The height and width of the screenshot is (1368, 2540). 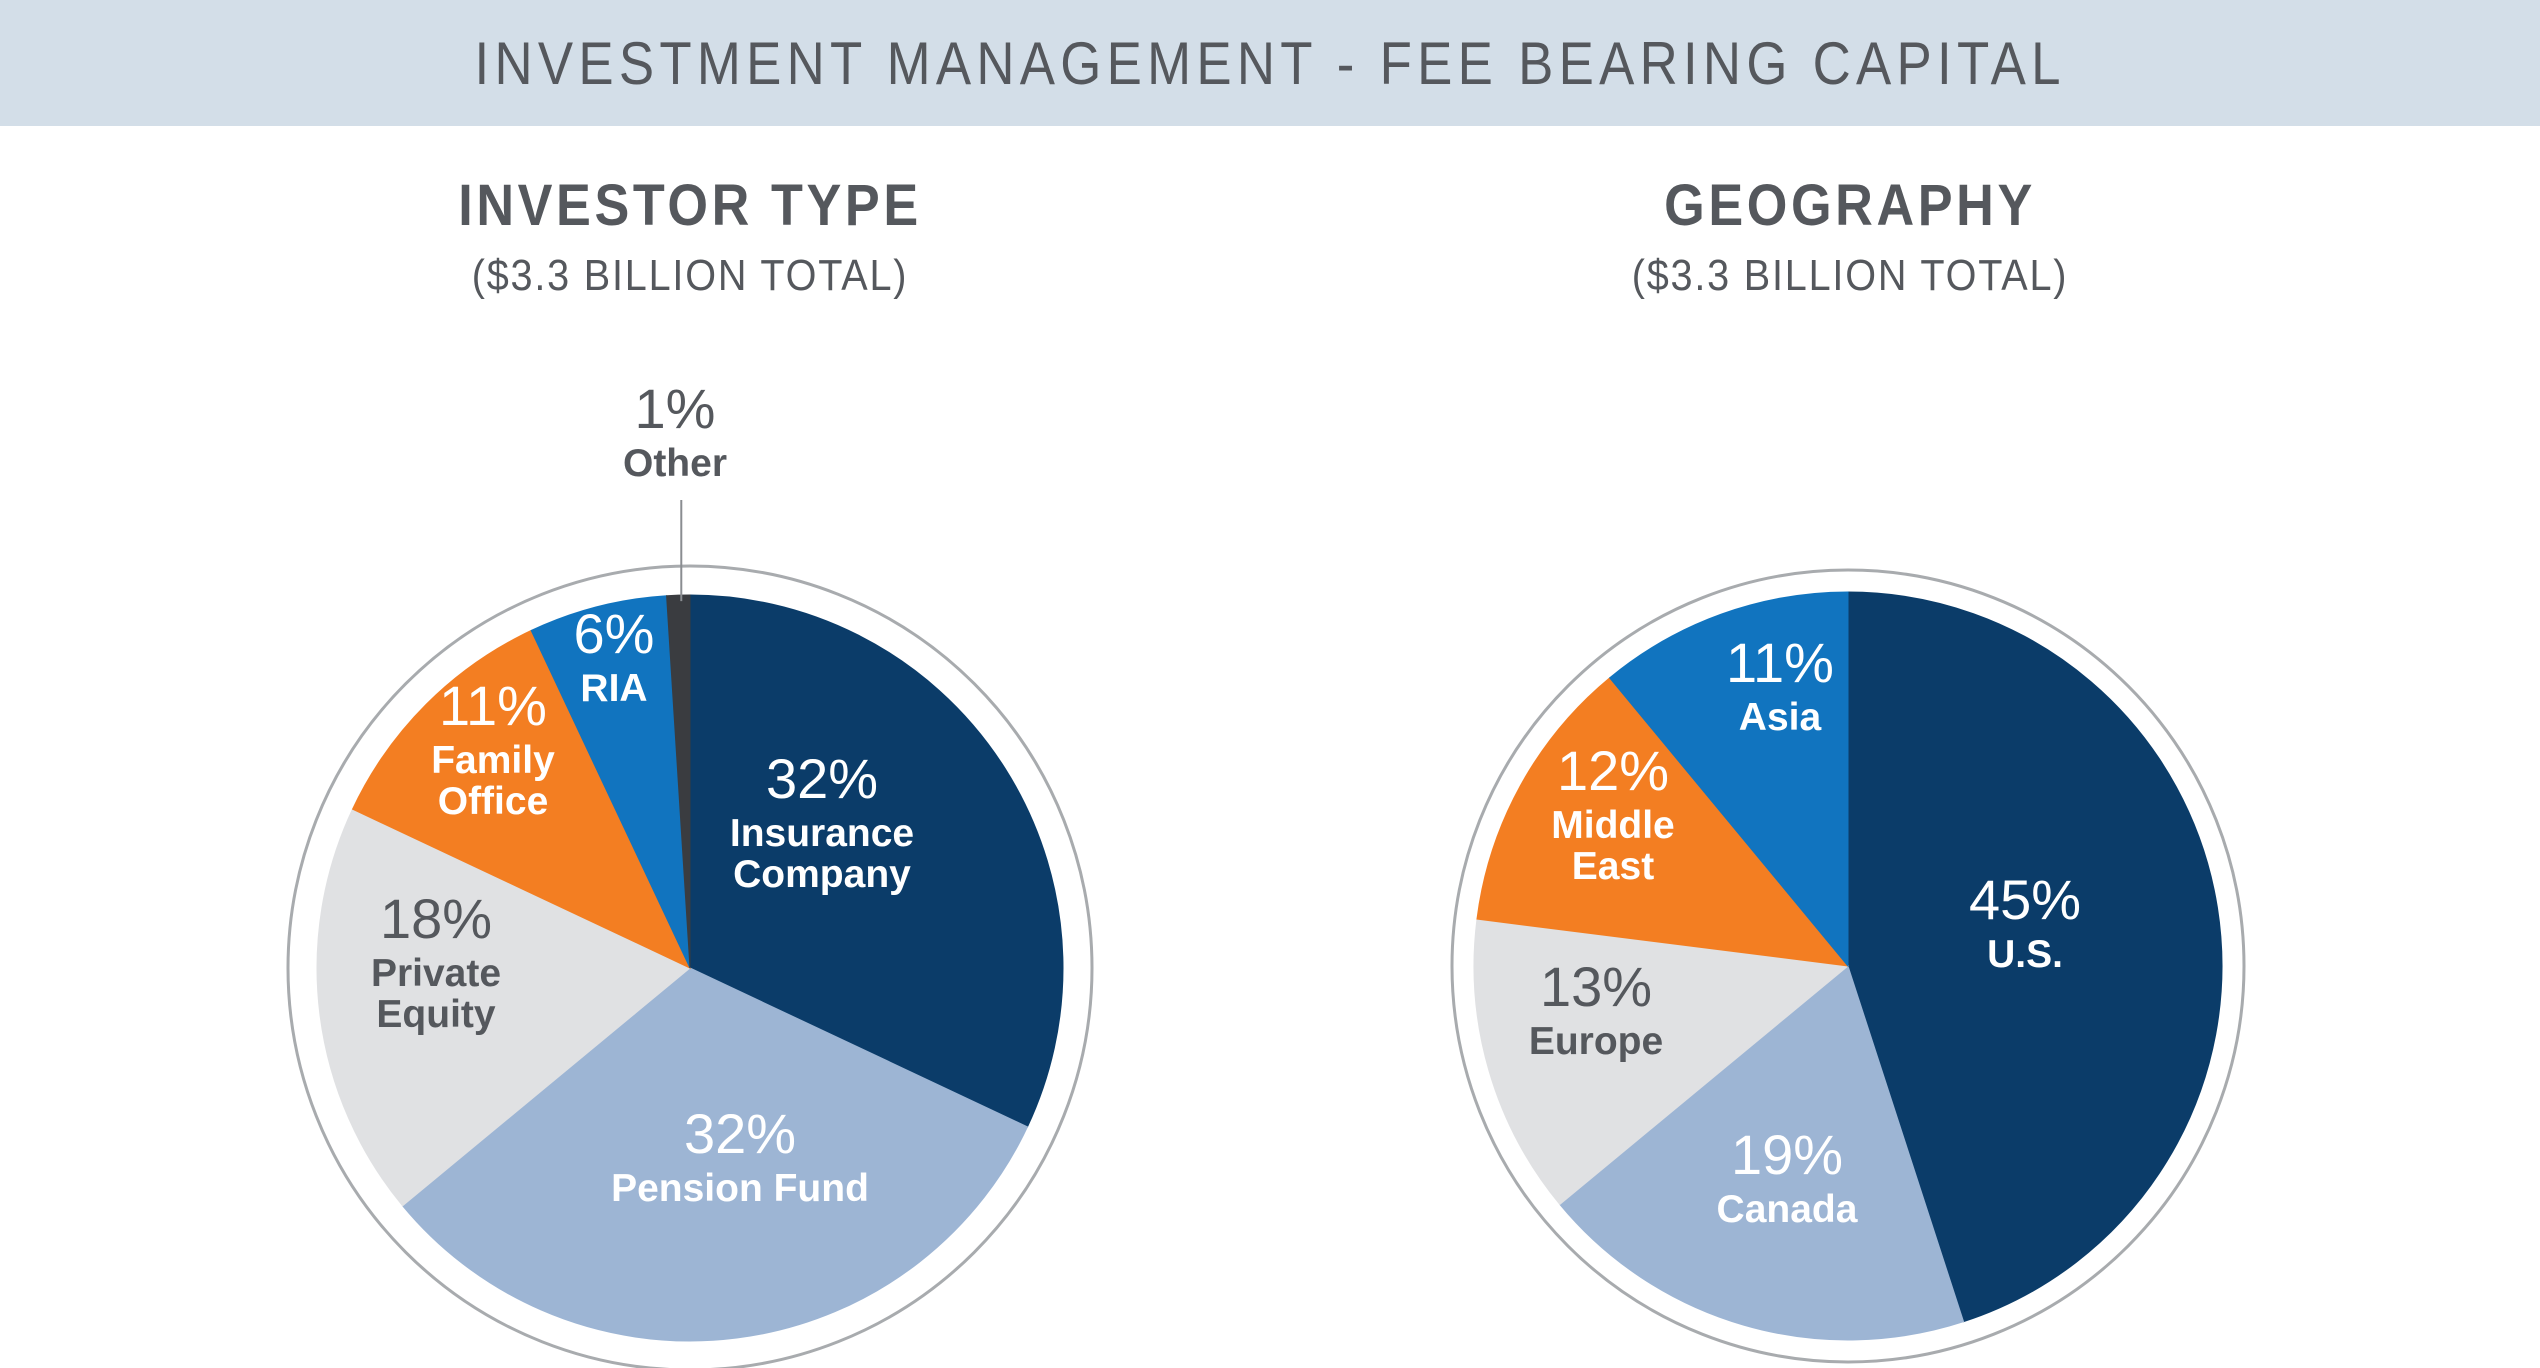 What do you see at coordinates (1787, 1209) in the screenshot?
I see `slice-category-label: Canada` at bounding box center [1787, 1209].